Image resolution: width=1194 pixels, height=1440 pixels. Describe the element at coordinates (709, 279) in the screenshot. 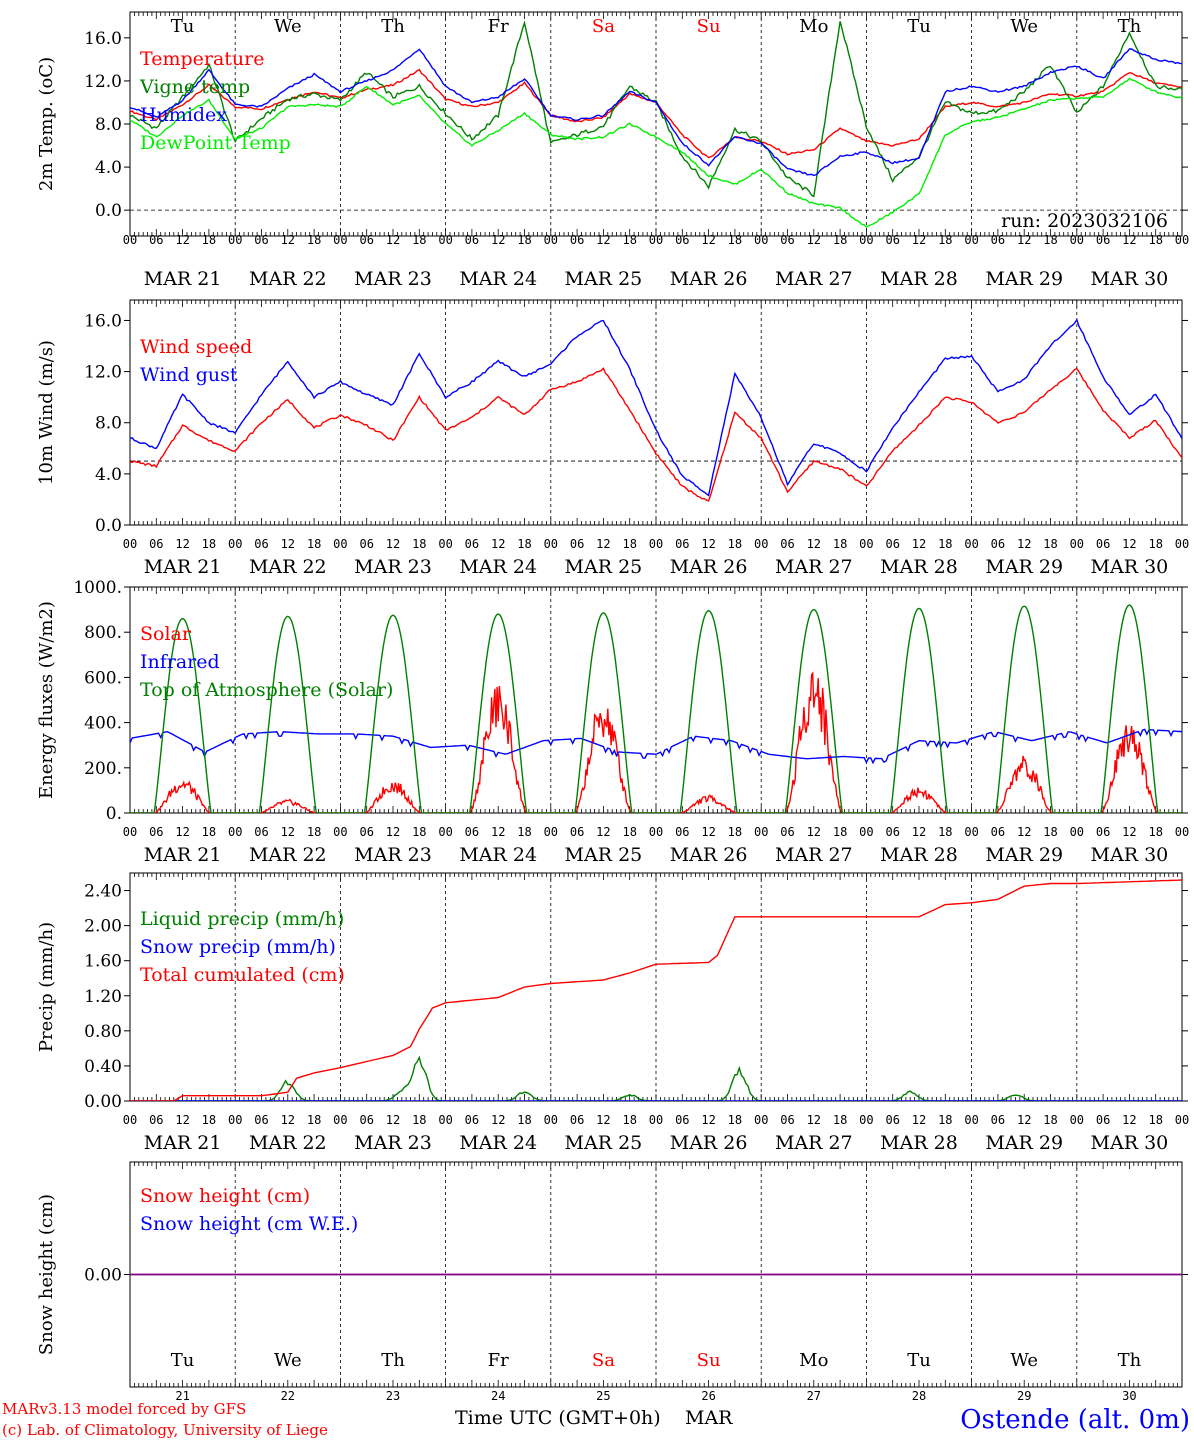

I see `date-label: MAR 26` at that location.